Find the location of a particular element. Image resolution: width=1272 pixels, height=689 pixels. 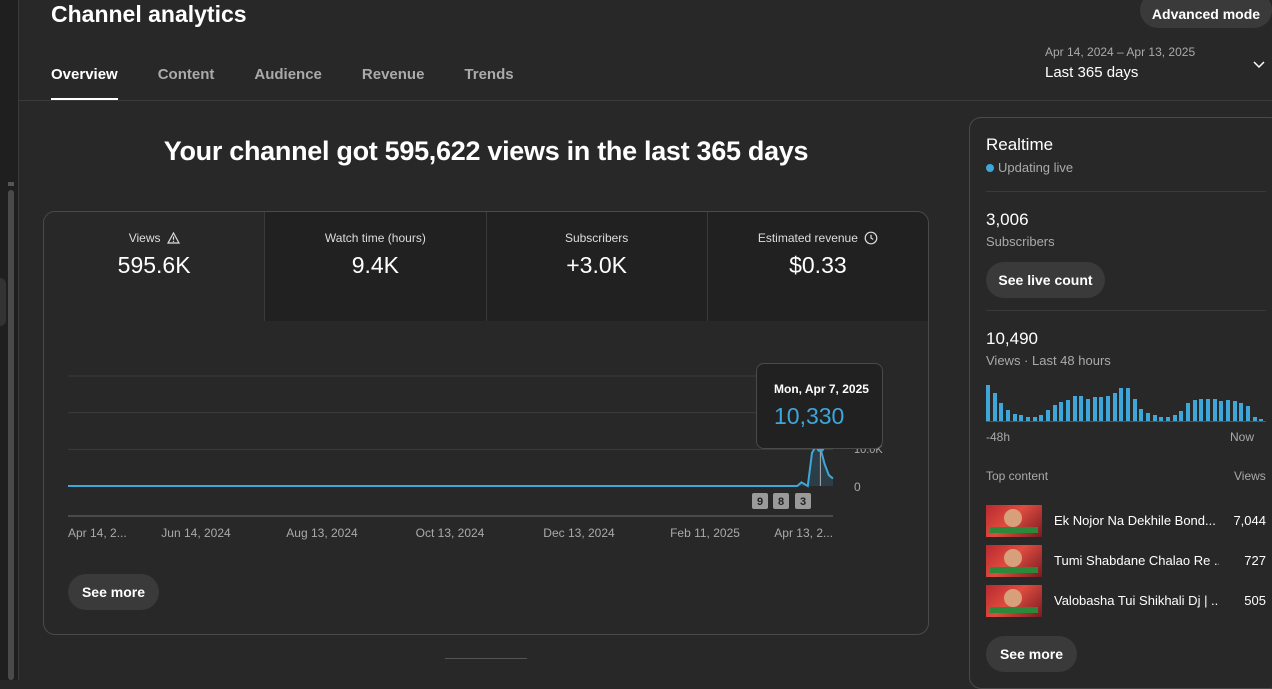

realtime-title: Realtime is located at coordinates (1019, 145).